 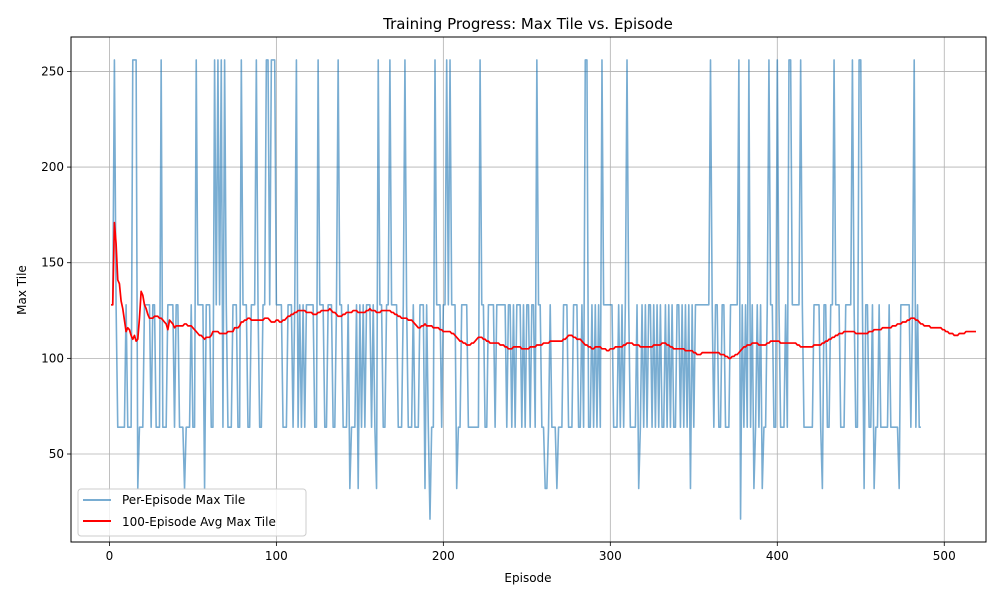 What do you see at coordinates (52, 358) in the screenshot?
I see `y-tick-label: 100` at bounding box center [52, 358].